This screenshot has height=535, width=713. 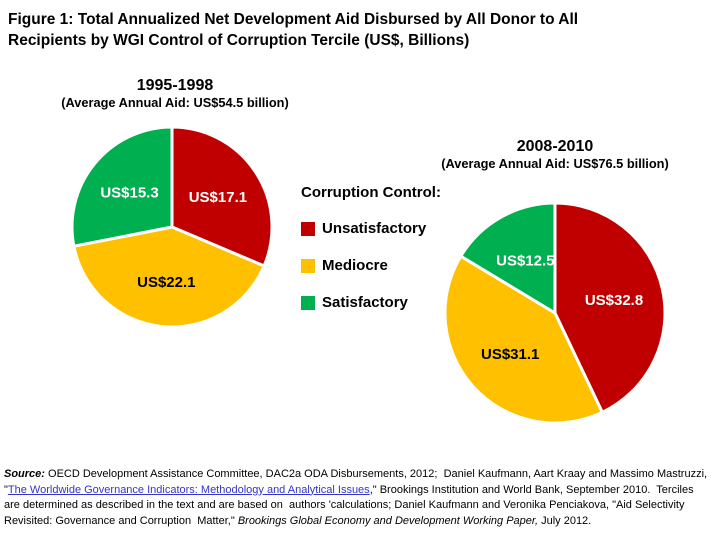 What do you see at coordinates (374, 228) in the screenshot?
I see `legend-label: Unsatisfactory` at bounding box center [374, 228].